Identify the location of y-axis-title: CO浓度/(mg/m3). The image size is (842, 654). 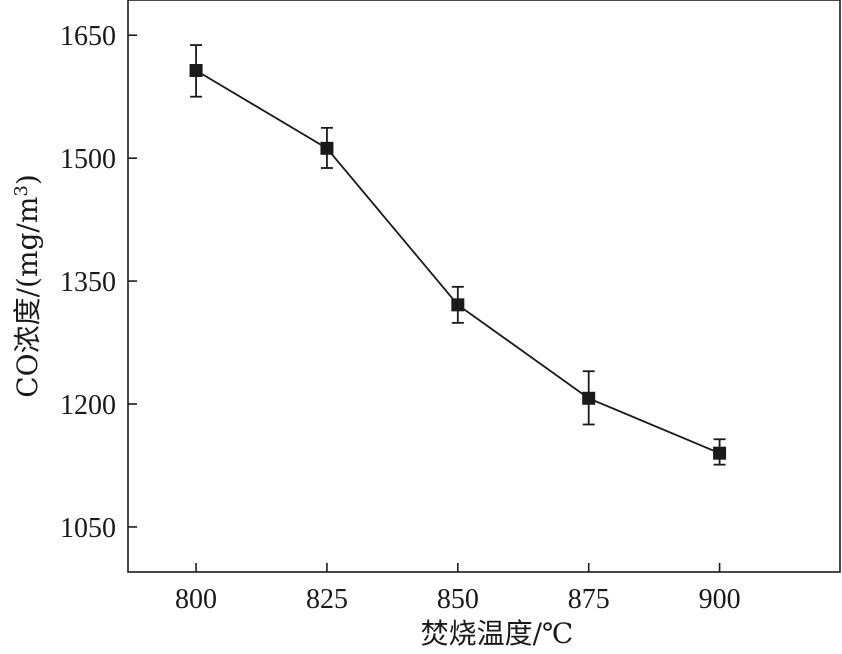
(27, 286).